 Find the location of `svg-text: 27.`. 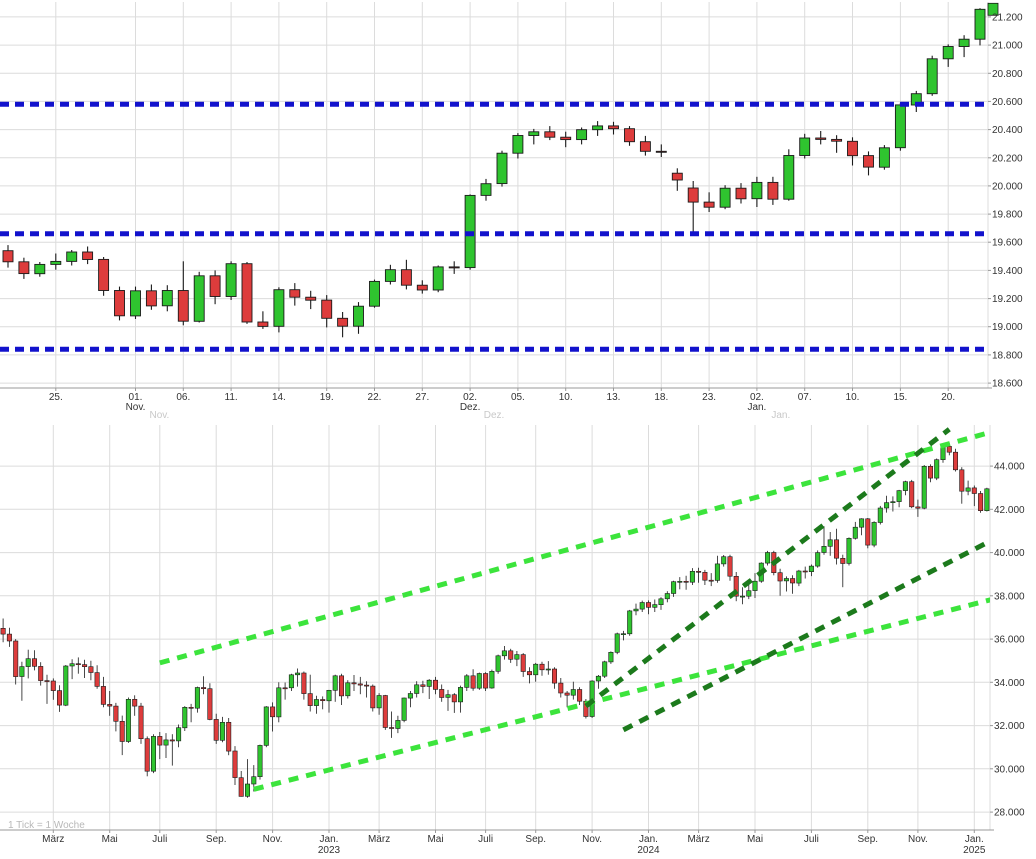

svg-text: 27. is located at coordinates (422, 397).